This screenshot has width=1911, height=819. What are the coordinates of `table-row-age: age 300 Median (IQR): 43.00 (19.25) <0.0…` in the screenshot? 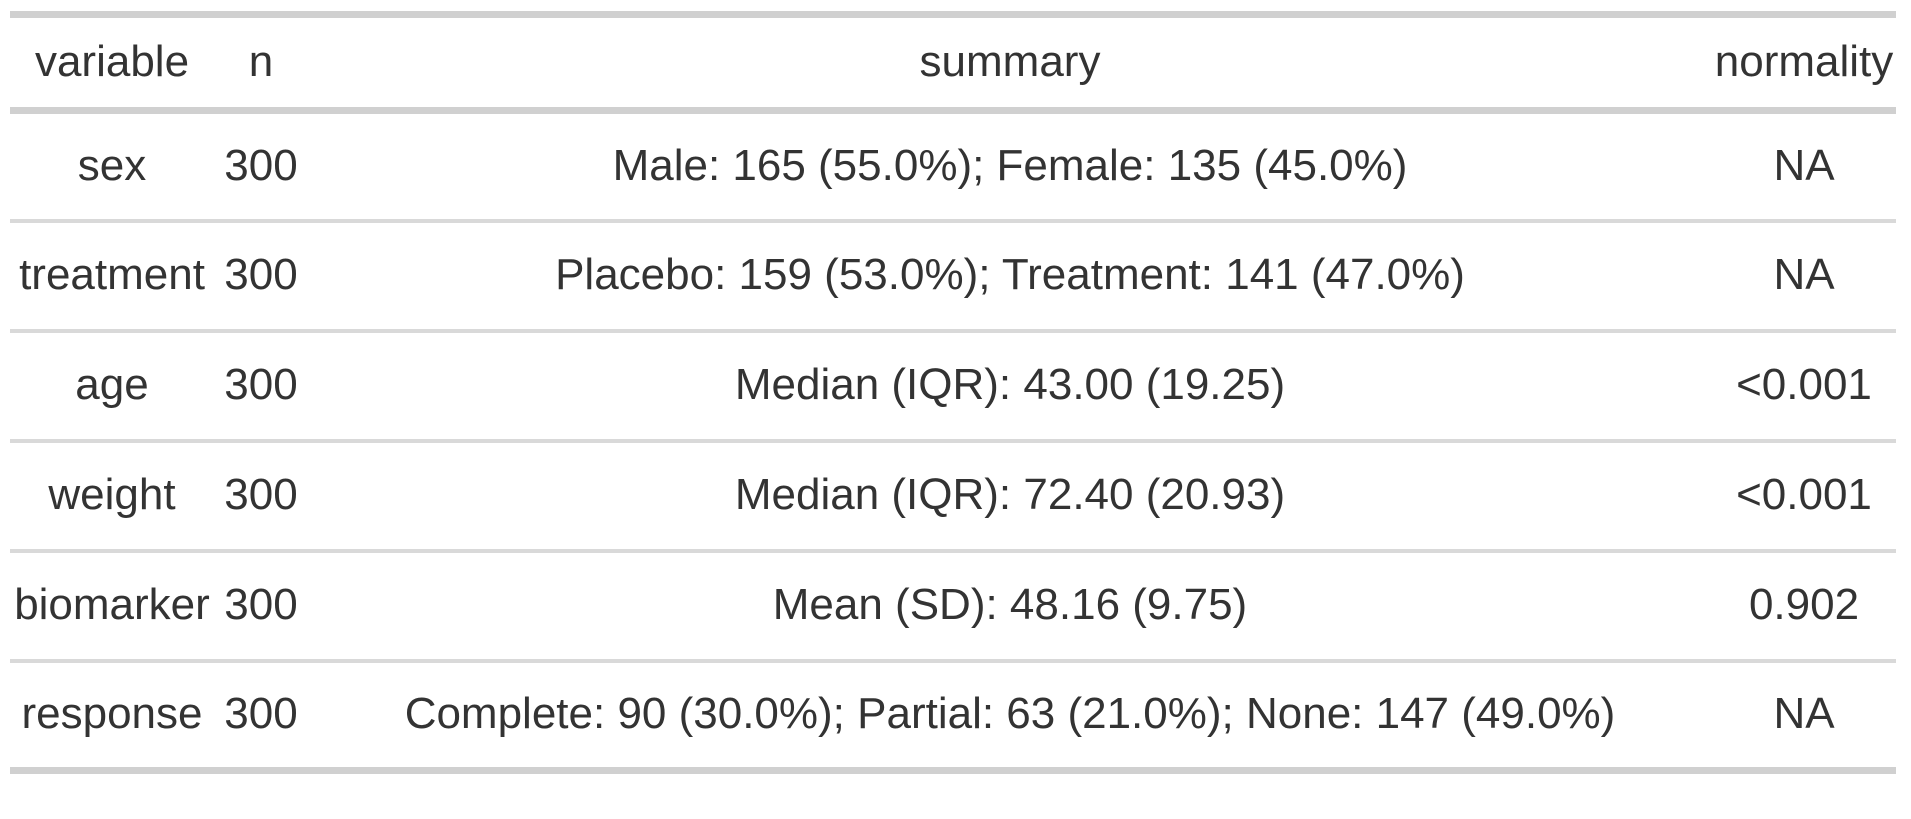 It's located at (953, 384).